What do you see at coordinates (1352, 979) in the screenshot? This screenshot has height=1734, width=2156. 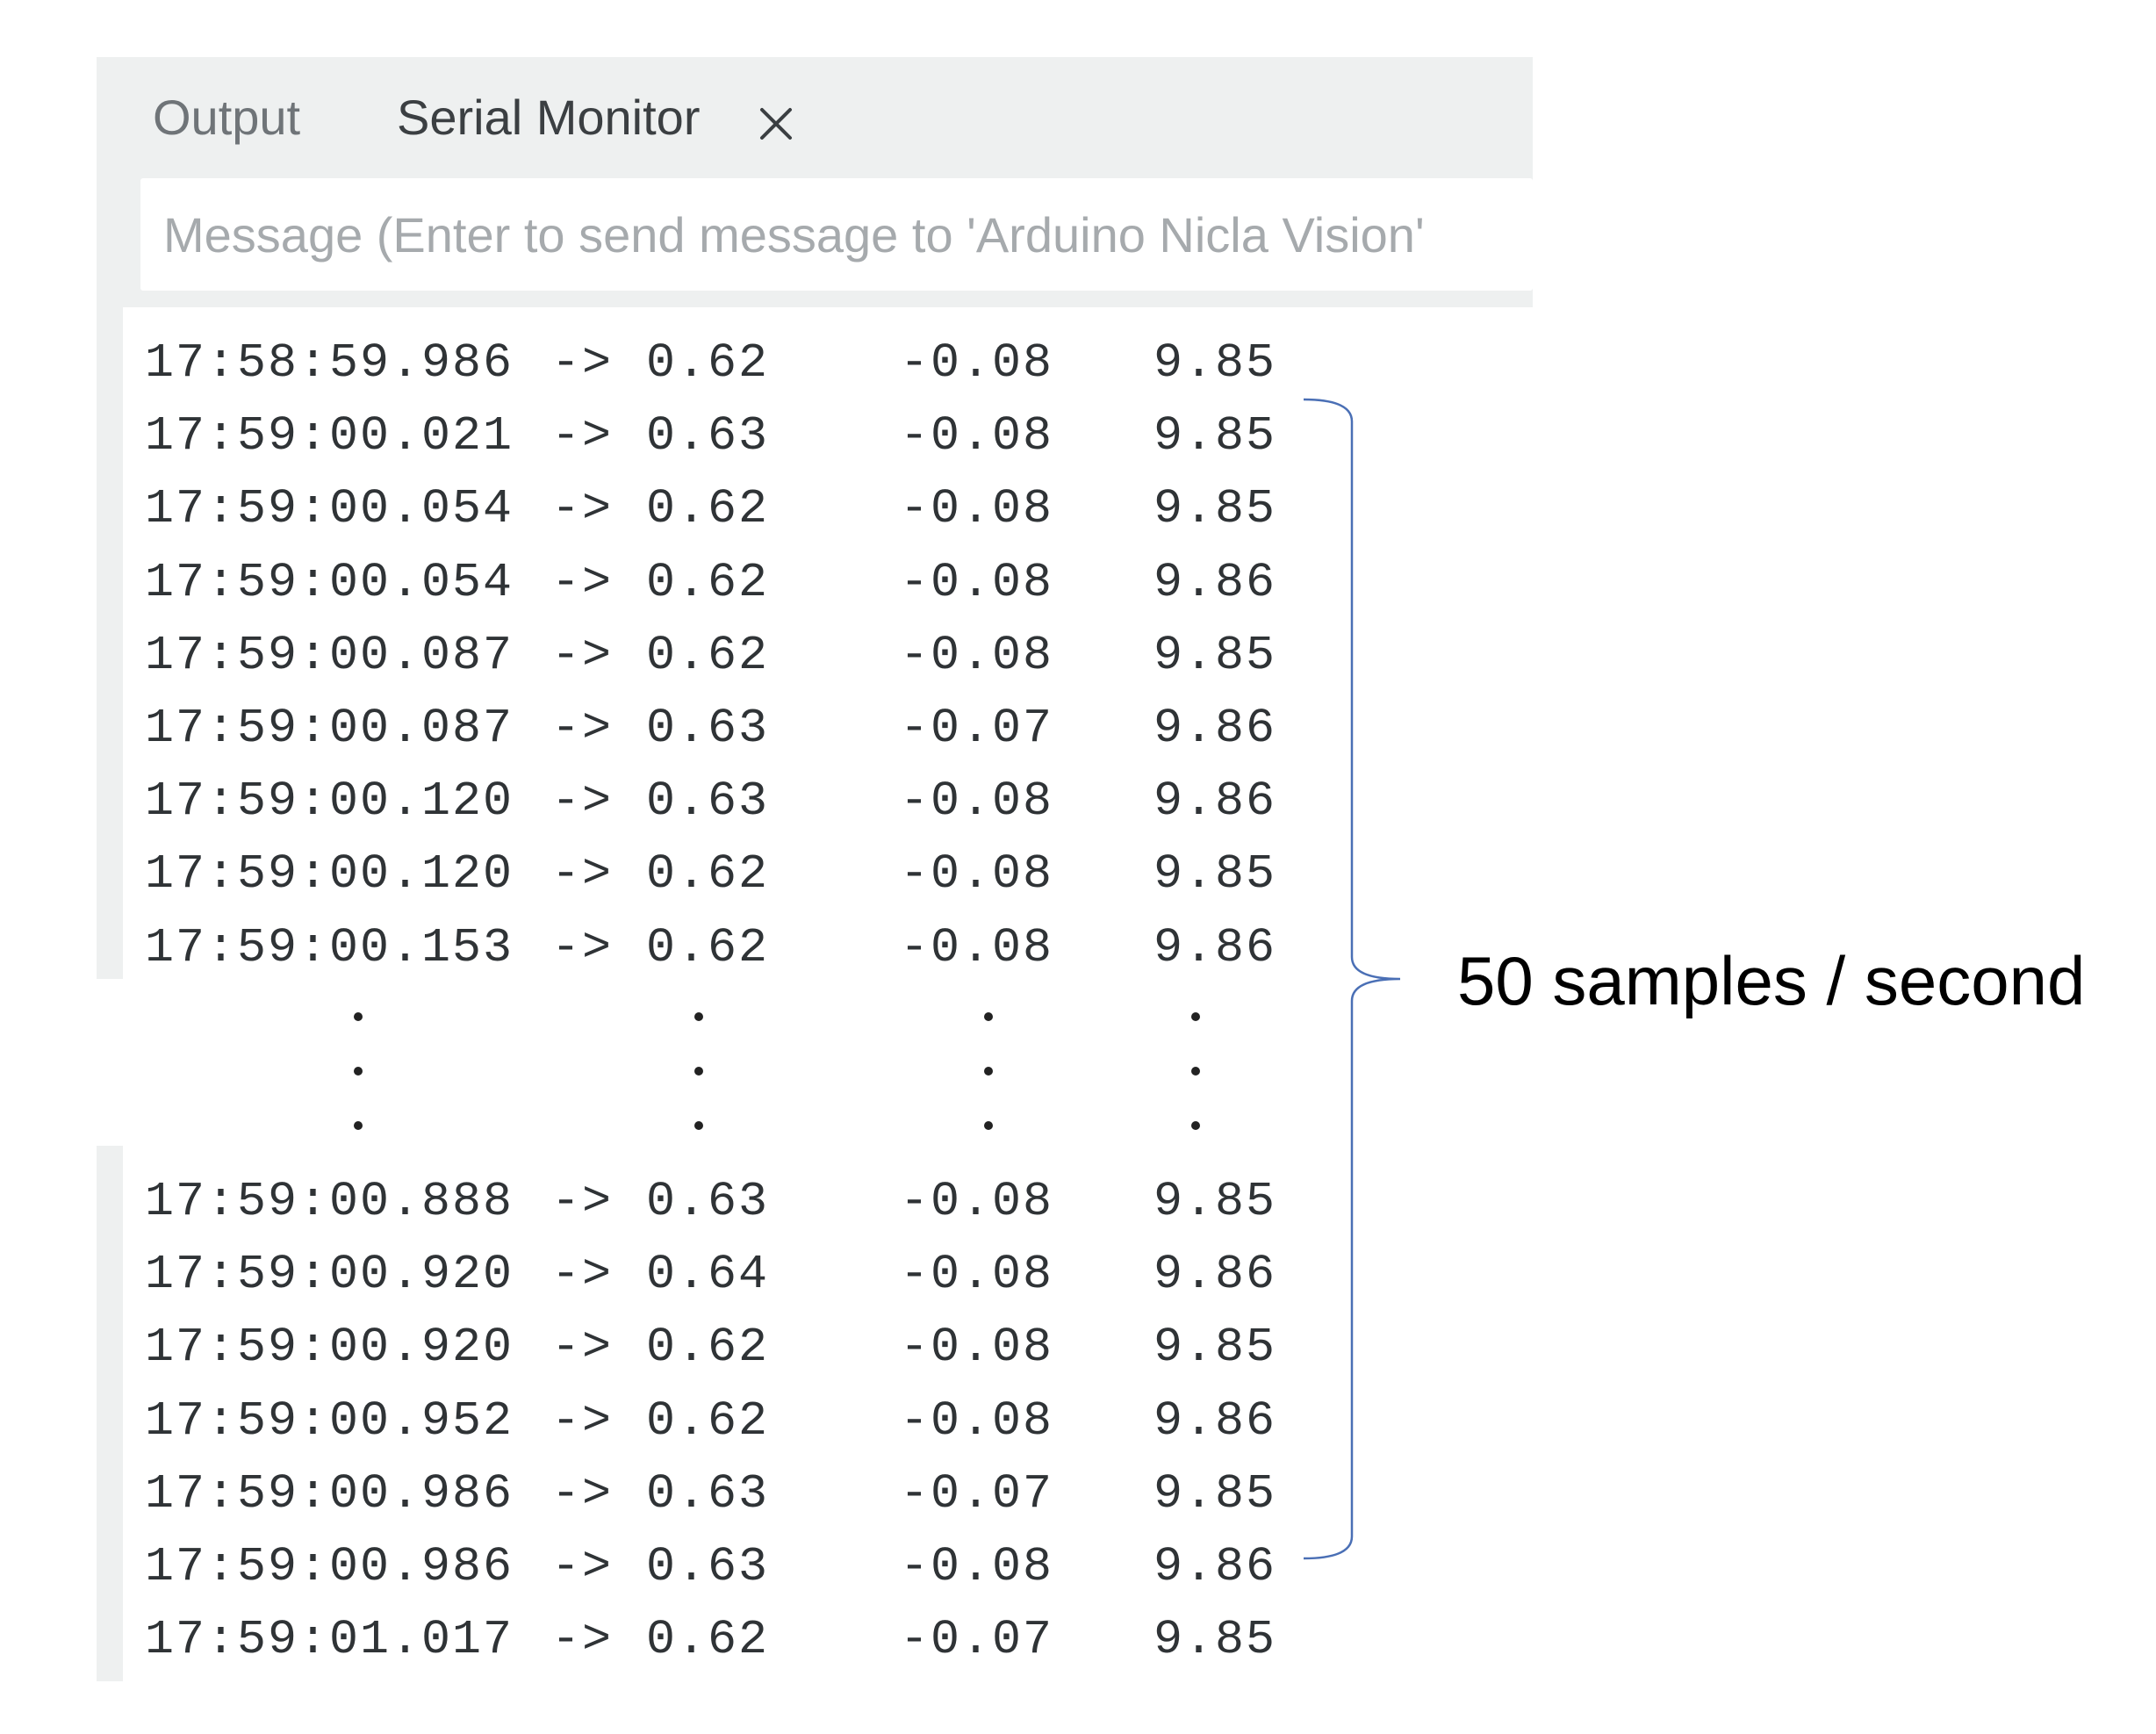 I see `brace-icon` at bounding box center [1352, 979].